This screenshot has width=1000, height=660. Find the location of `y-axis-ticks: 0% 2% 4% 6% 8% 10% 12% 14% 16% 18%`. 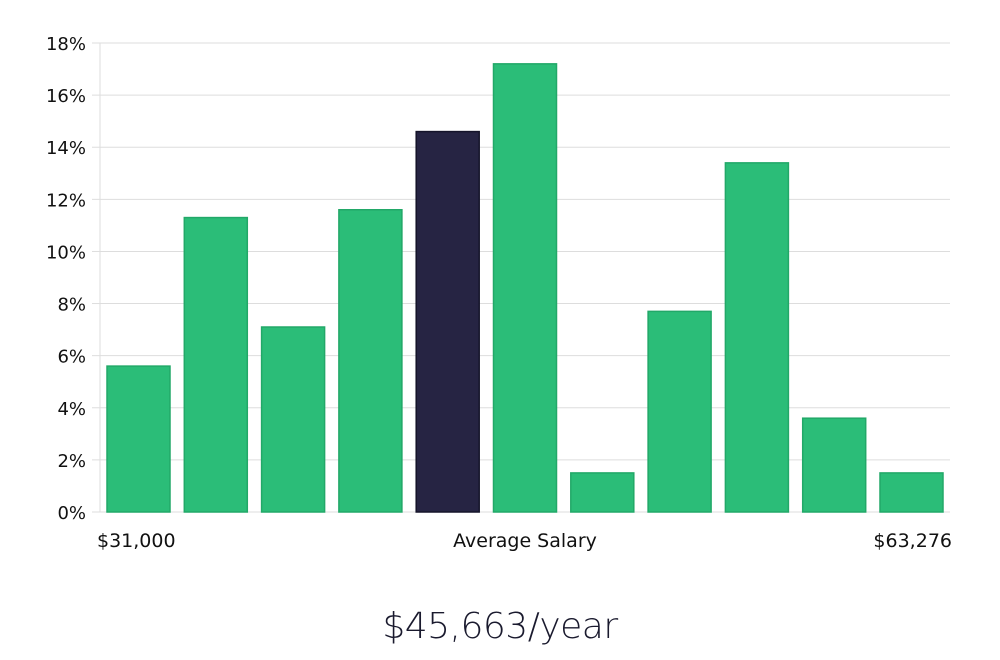

y-axis-ticks: 0% 2% 4% 6% 8% 10% 12% 14% 16% 18% is located at coordinates (73, 279).